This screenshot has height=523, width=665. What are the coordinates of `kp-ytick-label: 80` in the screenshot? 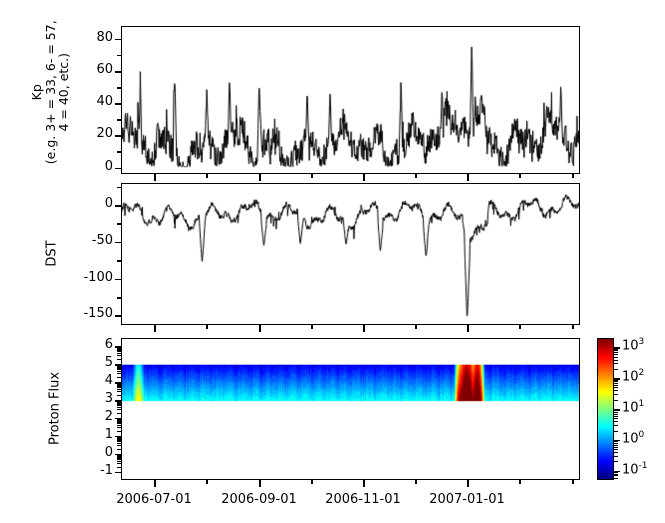 It's located at (104, 37).